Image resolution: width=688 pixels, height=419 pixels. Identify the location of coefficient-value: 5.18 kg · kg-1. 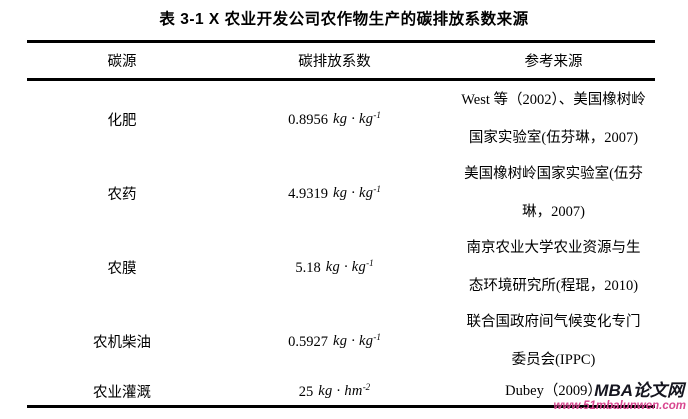
(334, 267).